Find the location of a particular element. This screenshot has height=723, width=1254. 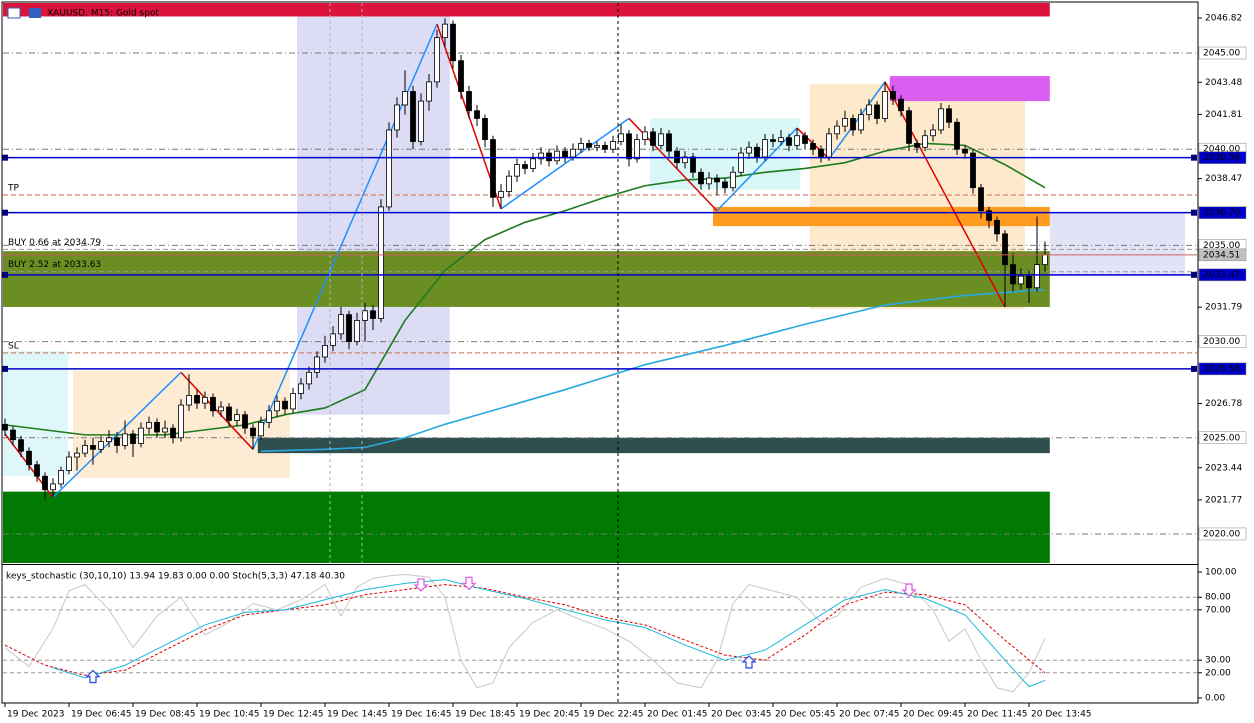

round-level-label: 2040.00 is located at coordinates (1221, 150).